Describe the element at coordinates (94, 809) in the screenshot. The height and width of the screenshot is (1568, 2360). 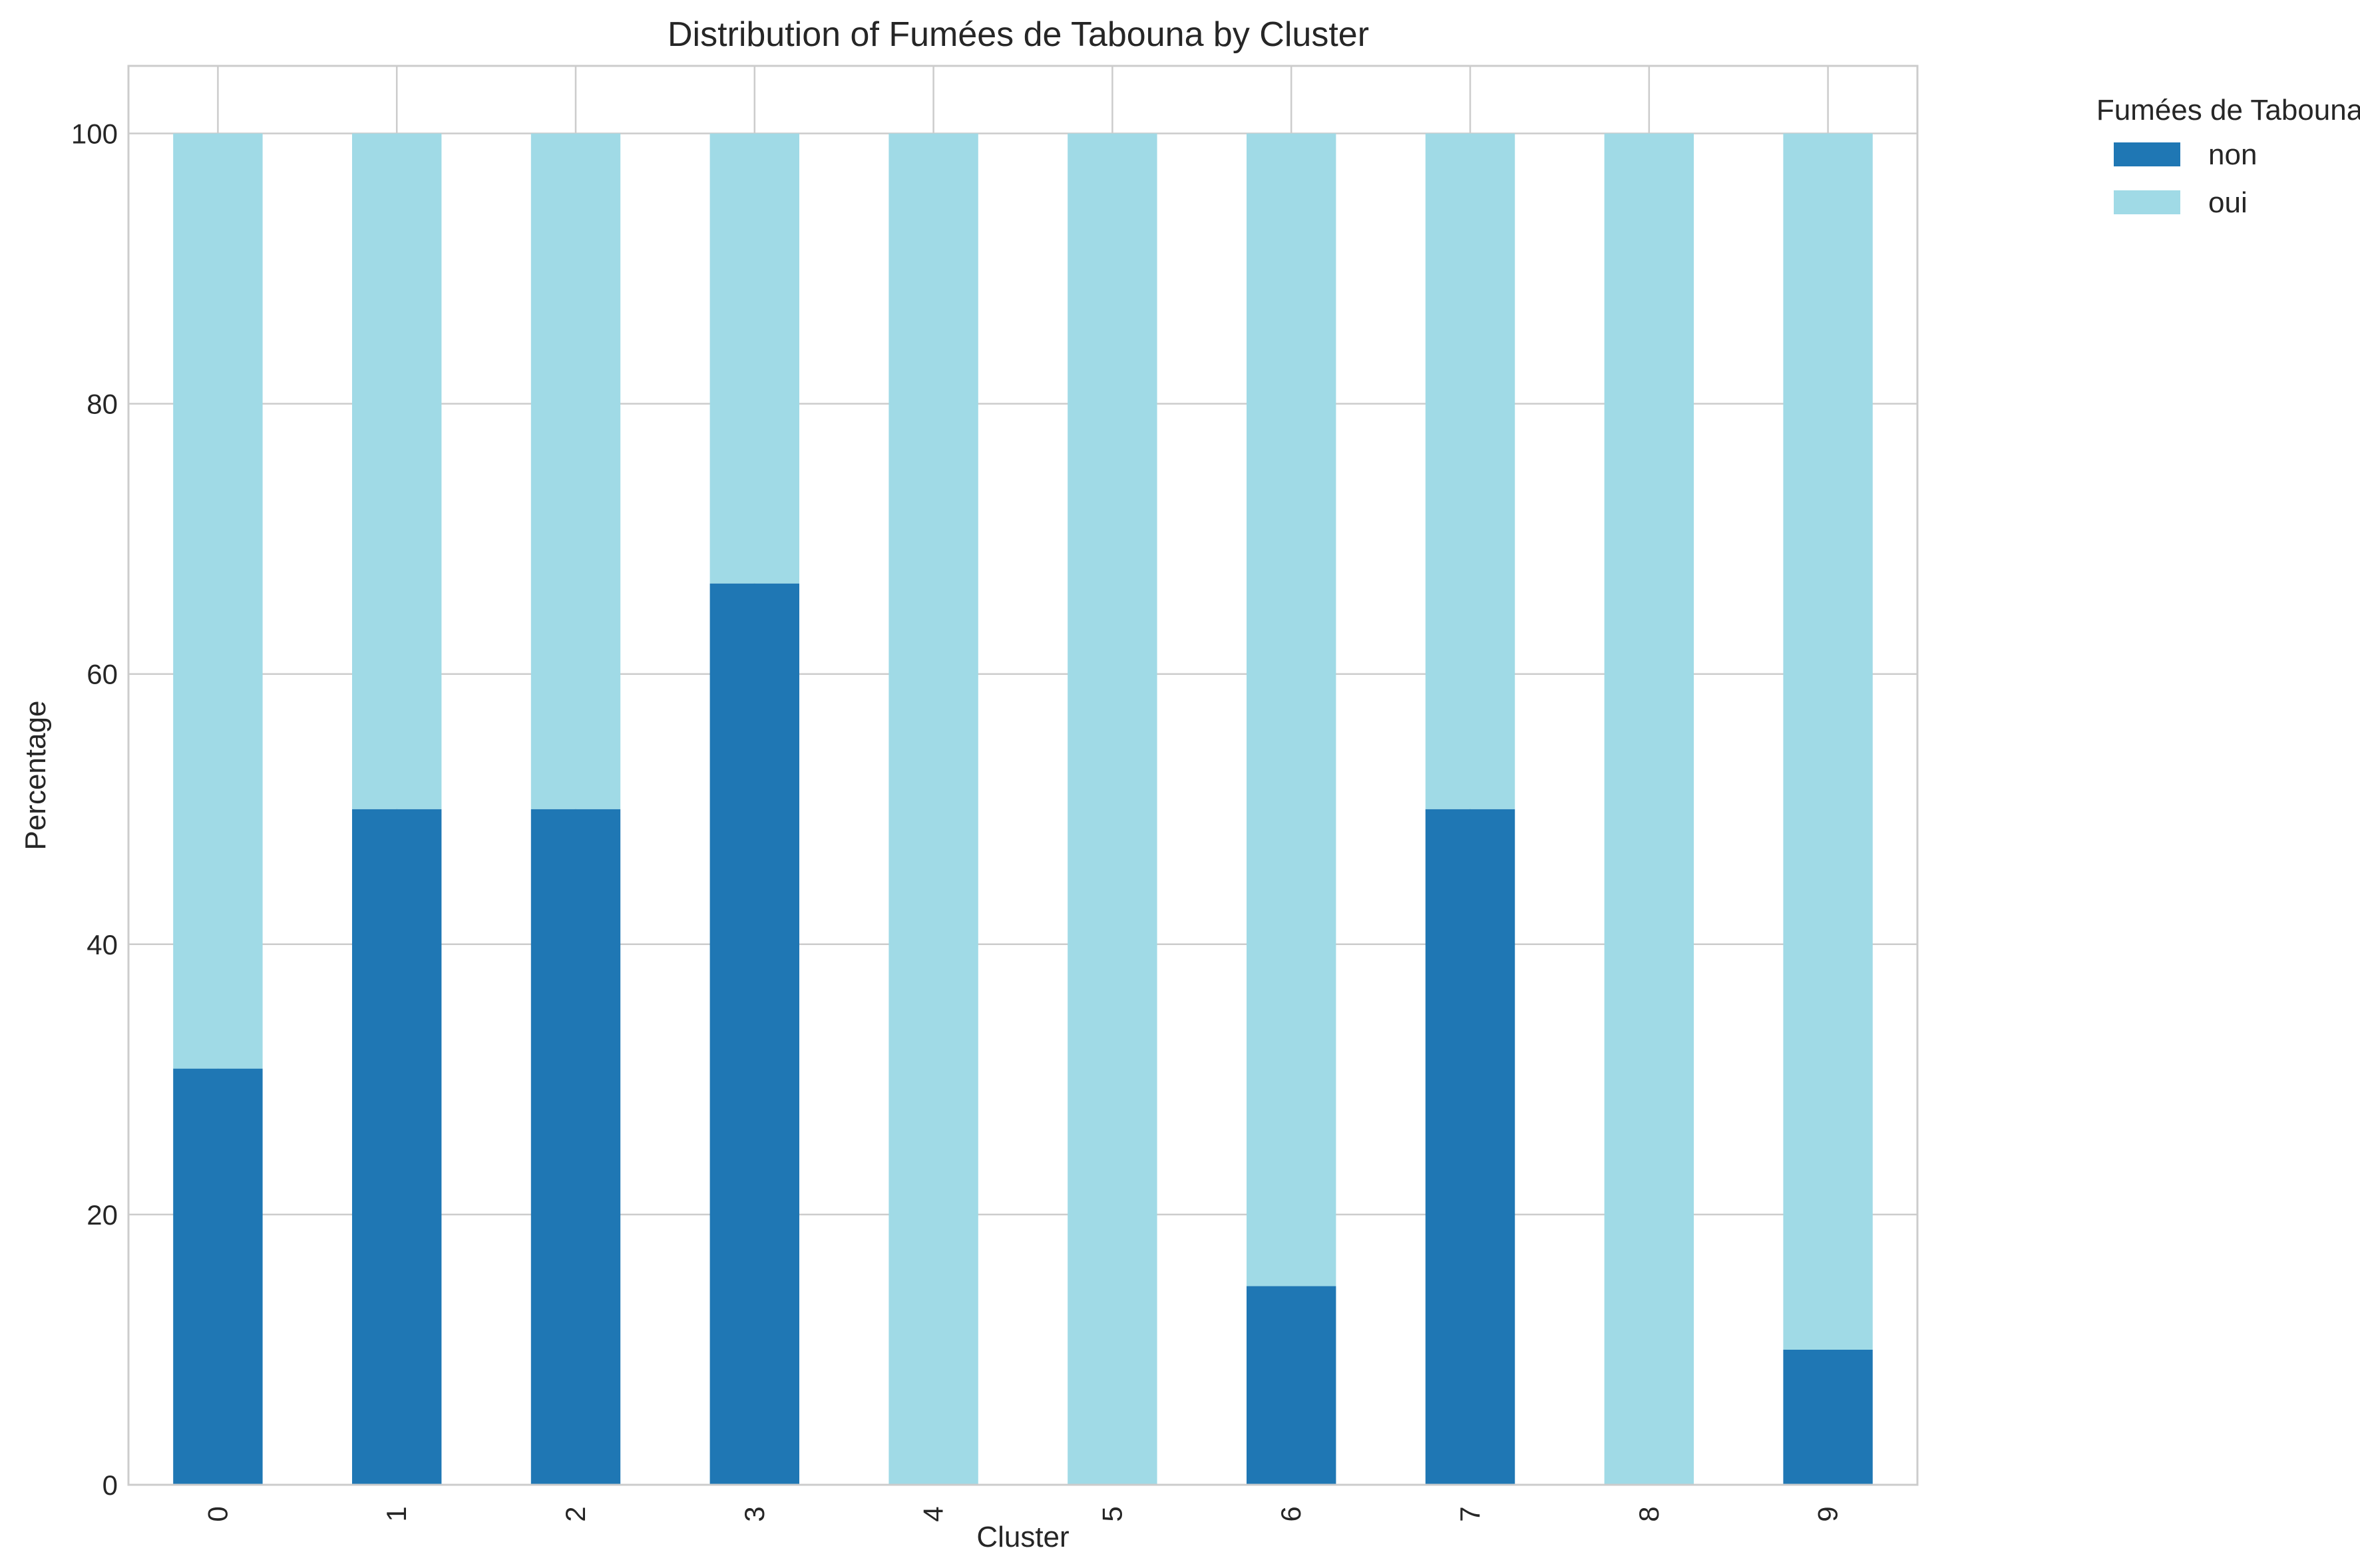
I see `y-tick-labels: 0 20 40 60 80 100` at that location.